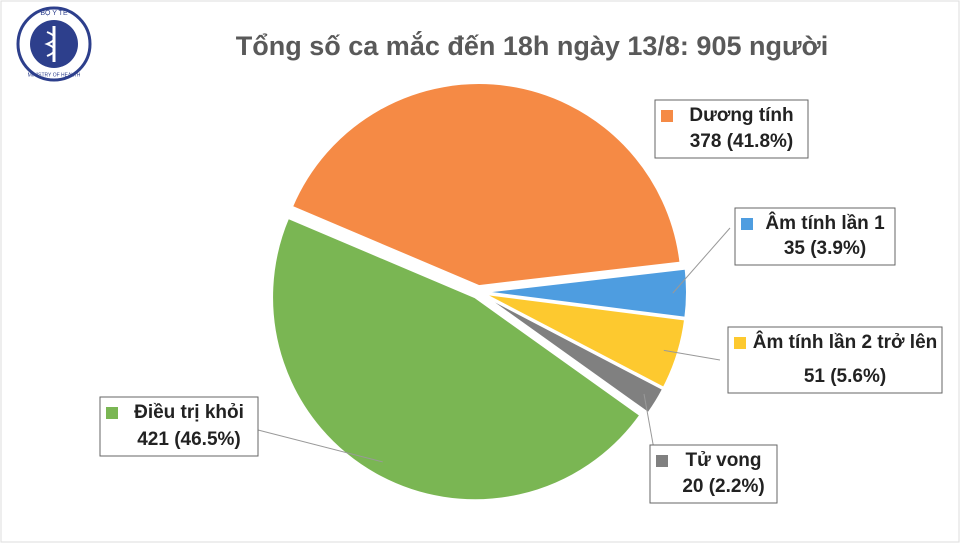 The height and width of the screenshot is (543, 960). Describe the element at coordinates (189, 439) in the screenshot. I see `value-label: 421 (46.5%)` at that location.